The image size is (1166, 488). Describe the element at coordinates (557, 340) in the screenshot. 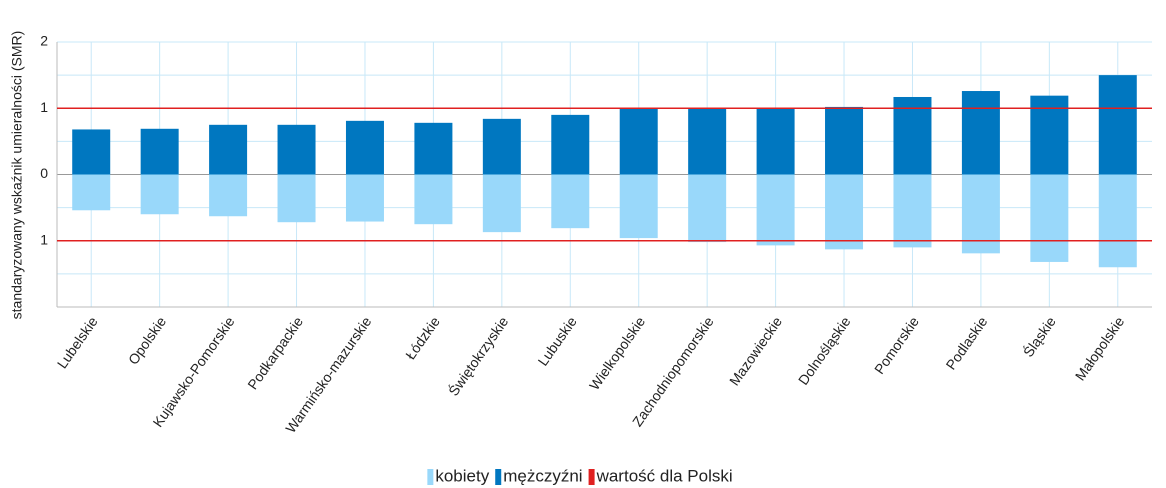

I see `x-tick-label: Lubuskie` at that location.